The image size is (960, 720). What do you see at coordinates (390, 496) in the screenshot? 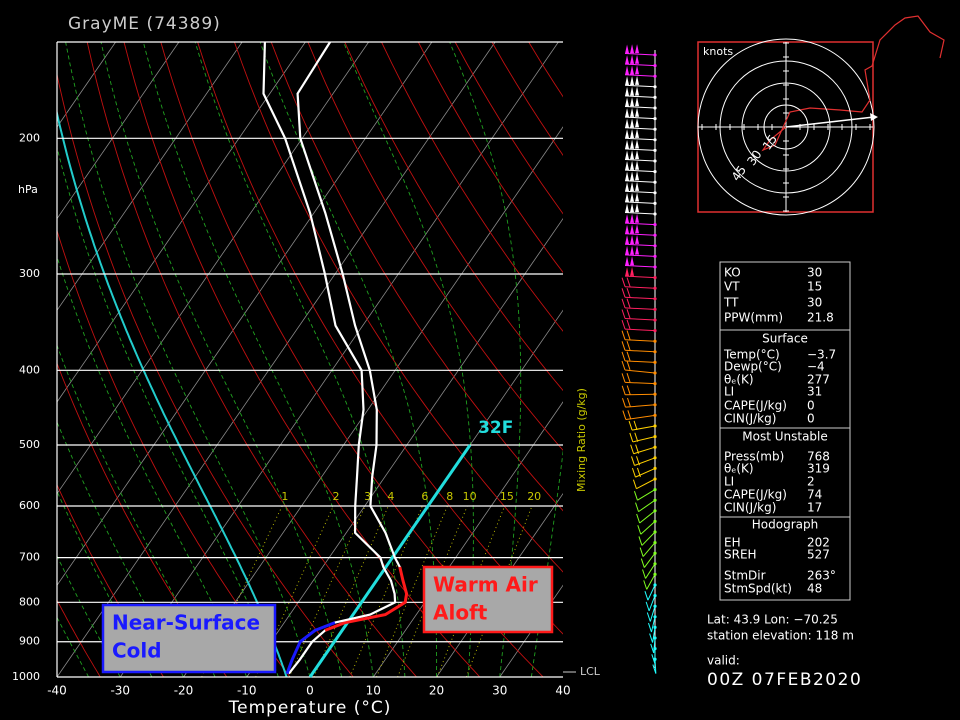
I see `mixing-ratio-value: 4` at bounding box center [390, 496].